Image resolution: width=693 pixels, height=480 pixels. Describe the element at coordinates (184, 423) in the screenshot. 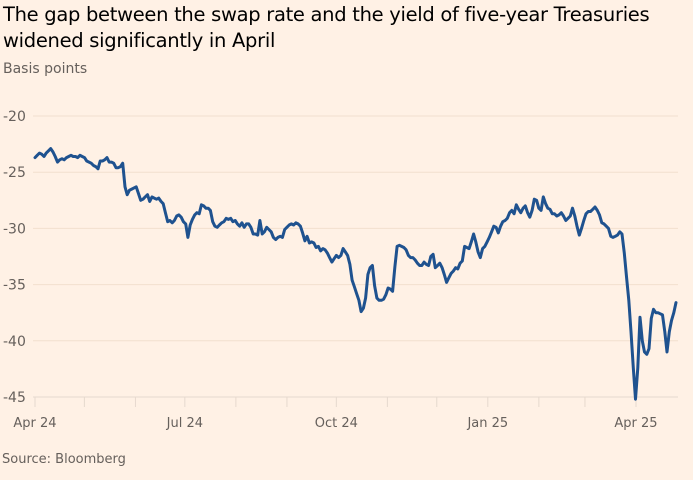

I see `x-tick-label: Jul 24` at that location.